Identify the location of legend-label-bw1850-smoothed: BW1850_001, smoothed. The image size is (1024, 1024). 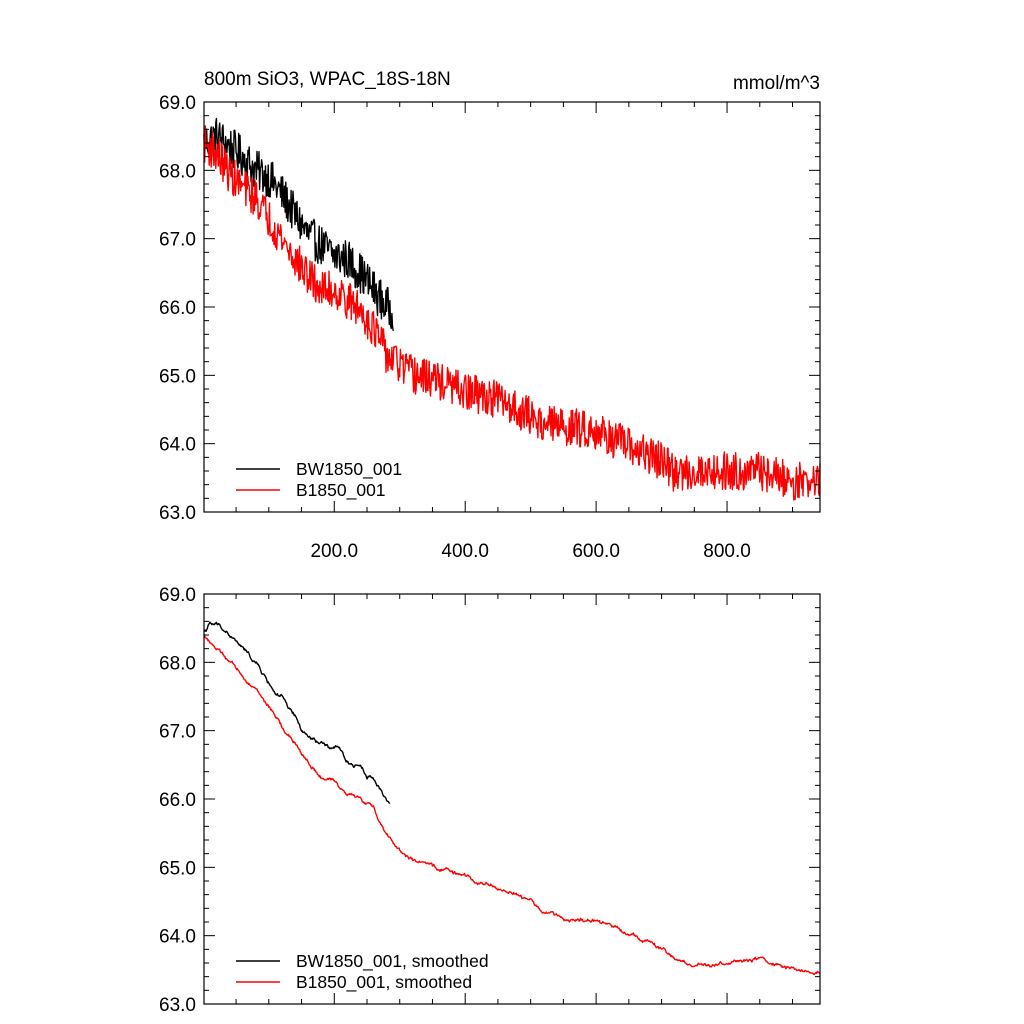
(392, 961).